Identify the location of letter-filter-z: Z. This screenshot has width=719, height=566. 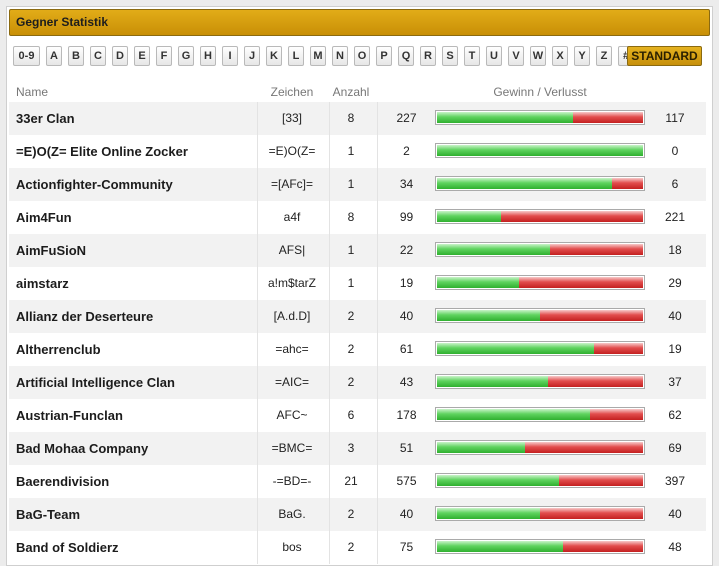
(604, 56).